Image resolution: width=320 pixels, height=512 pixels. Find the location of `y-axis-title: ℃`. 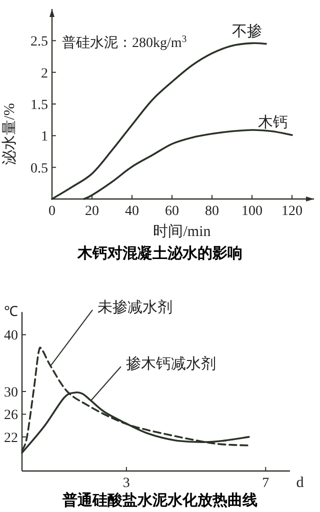

y-axis-title: ℃ is located at coordinates (11, 312).